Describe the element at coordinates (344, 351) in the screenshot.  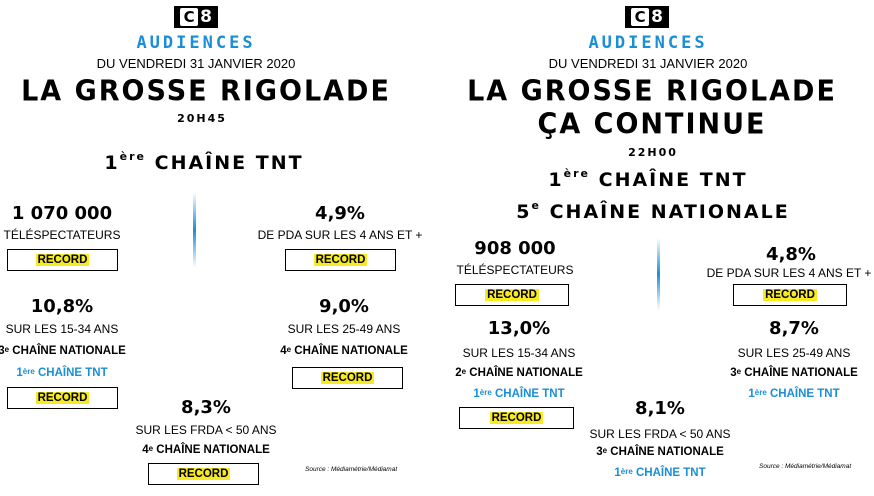
I see `share-25-49-rank: 4e CHAÎNE NATIONALE` at that location.